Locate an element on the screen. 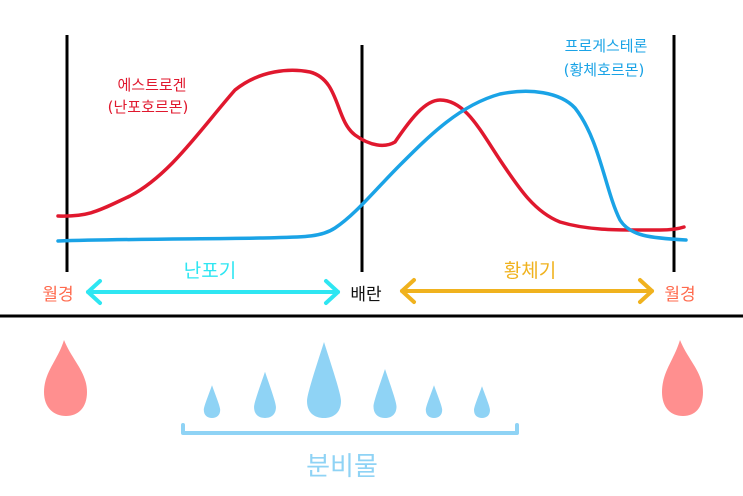 The image size is (743, 496). menstrual-drop-left is located at coordinates (65, 378).